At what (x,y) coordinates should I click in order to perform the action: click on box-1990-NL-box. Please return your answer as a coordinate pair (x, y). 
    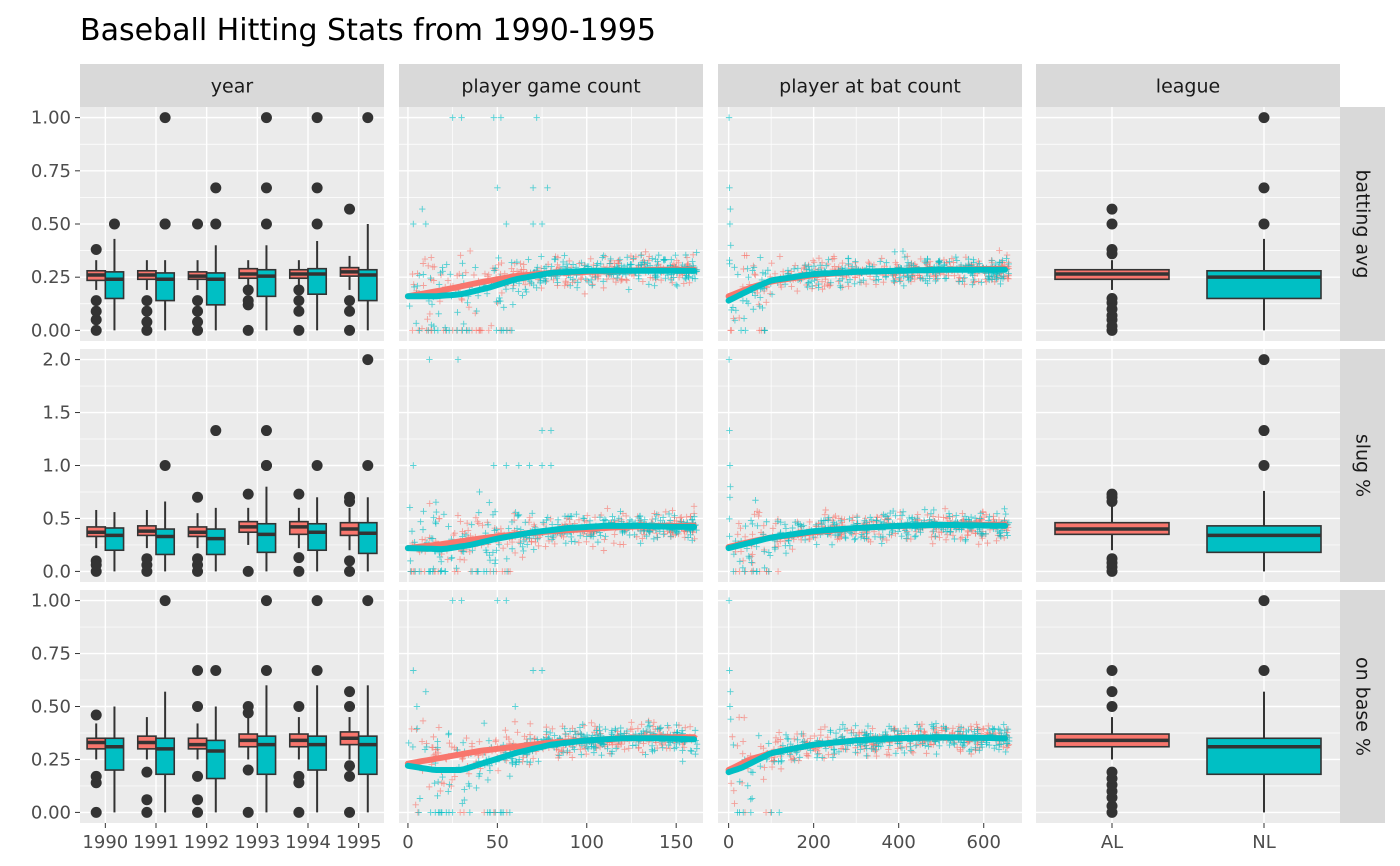
    Looking at the image, I should click on (114, 754).